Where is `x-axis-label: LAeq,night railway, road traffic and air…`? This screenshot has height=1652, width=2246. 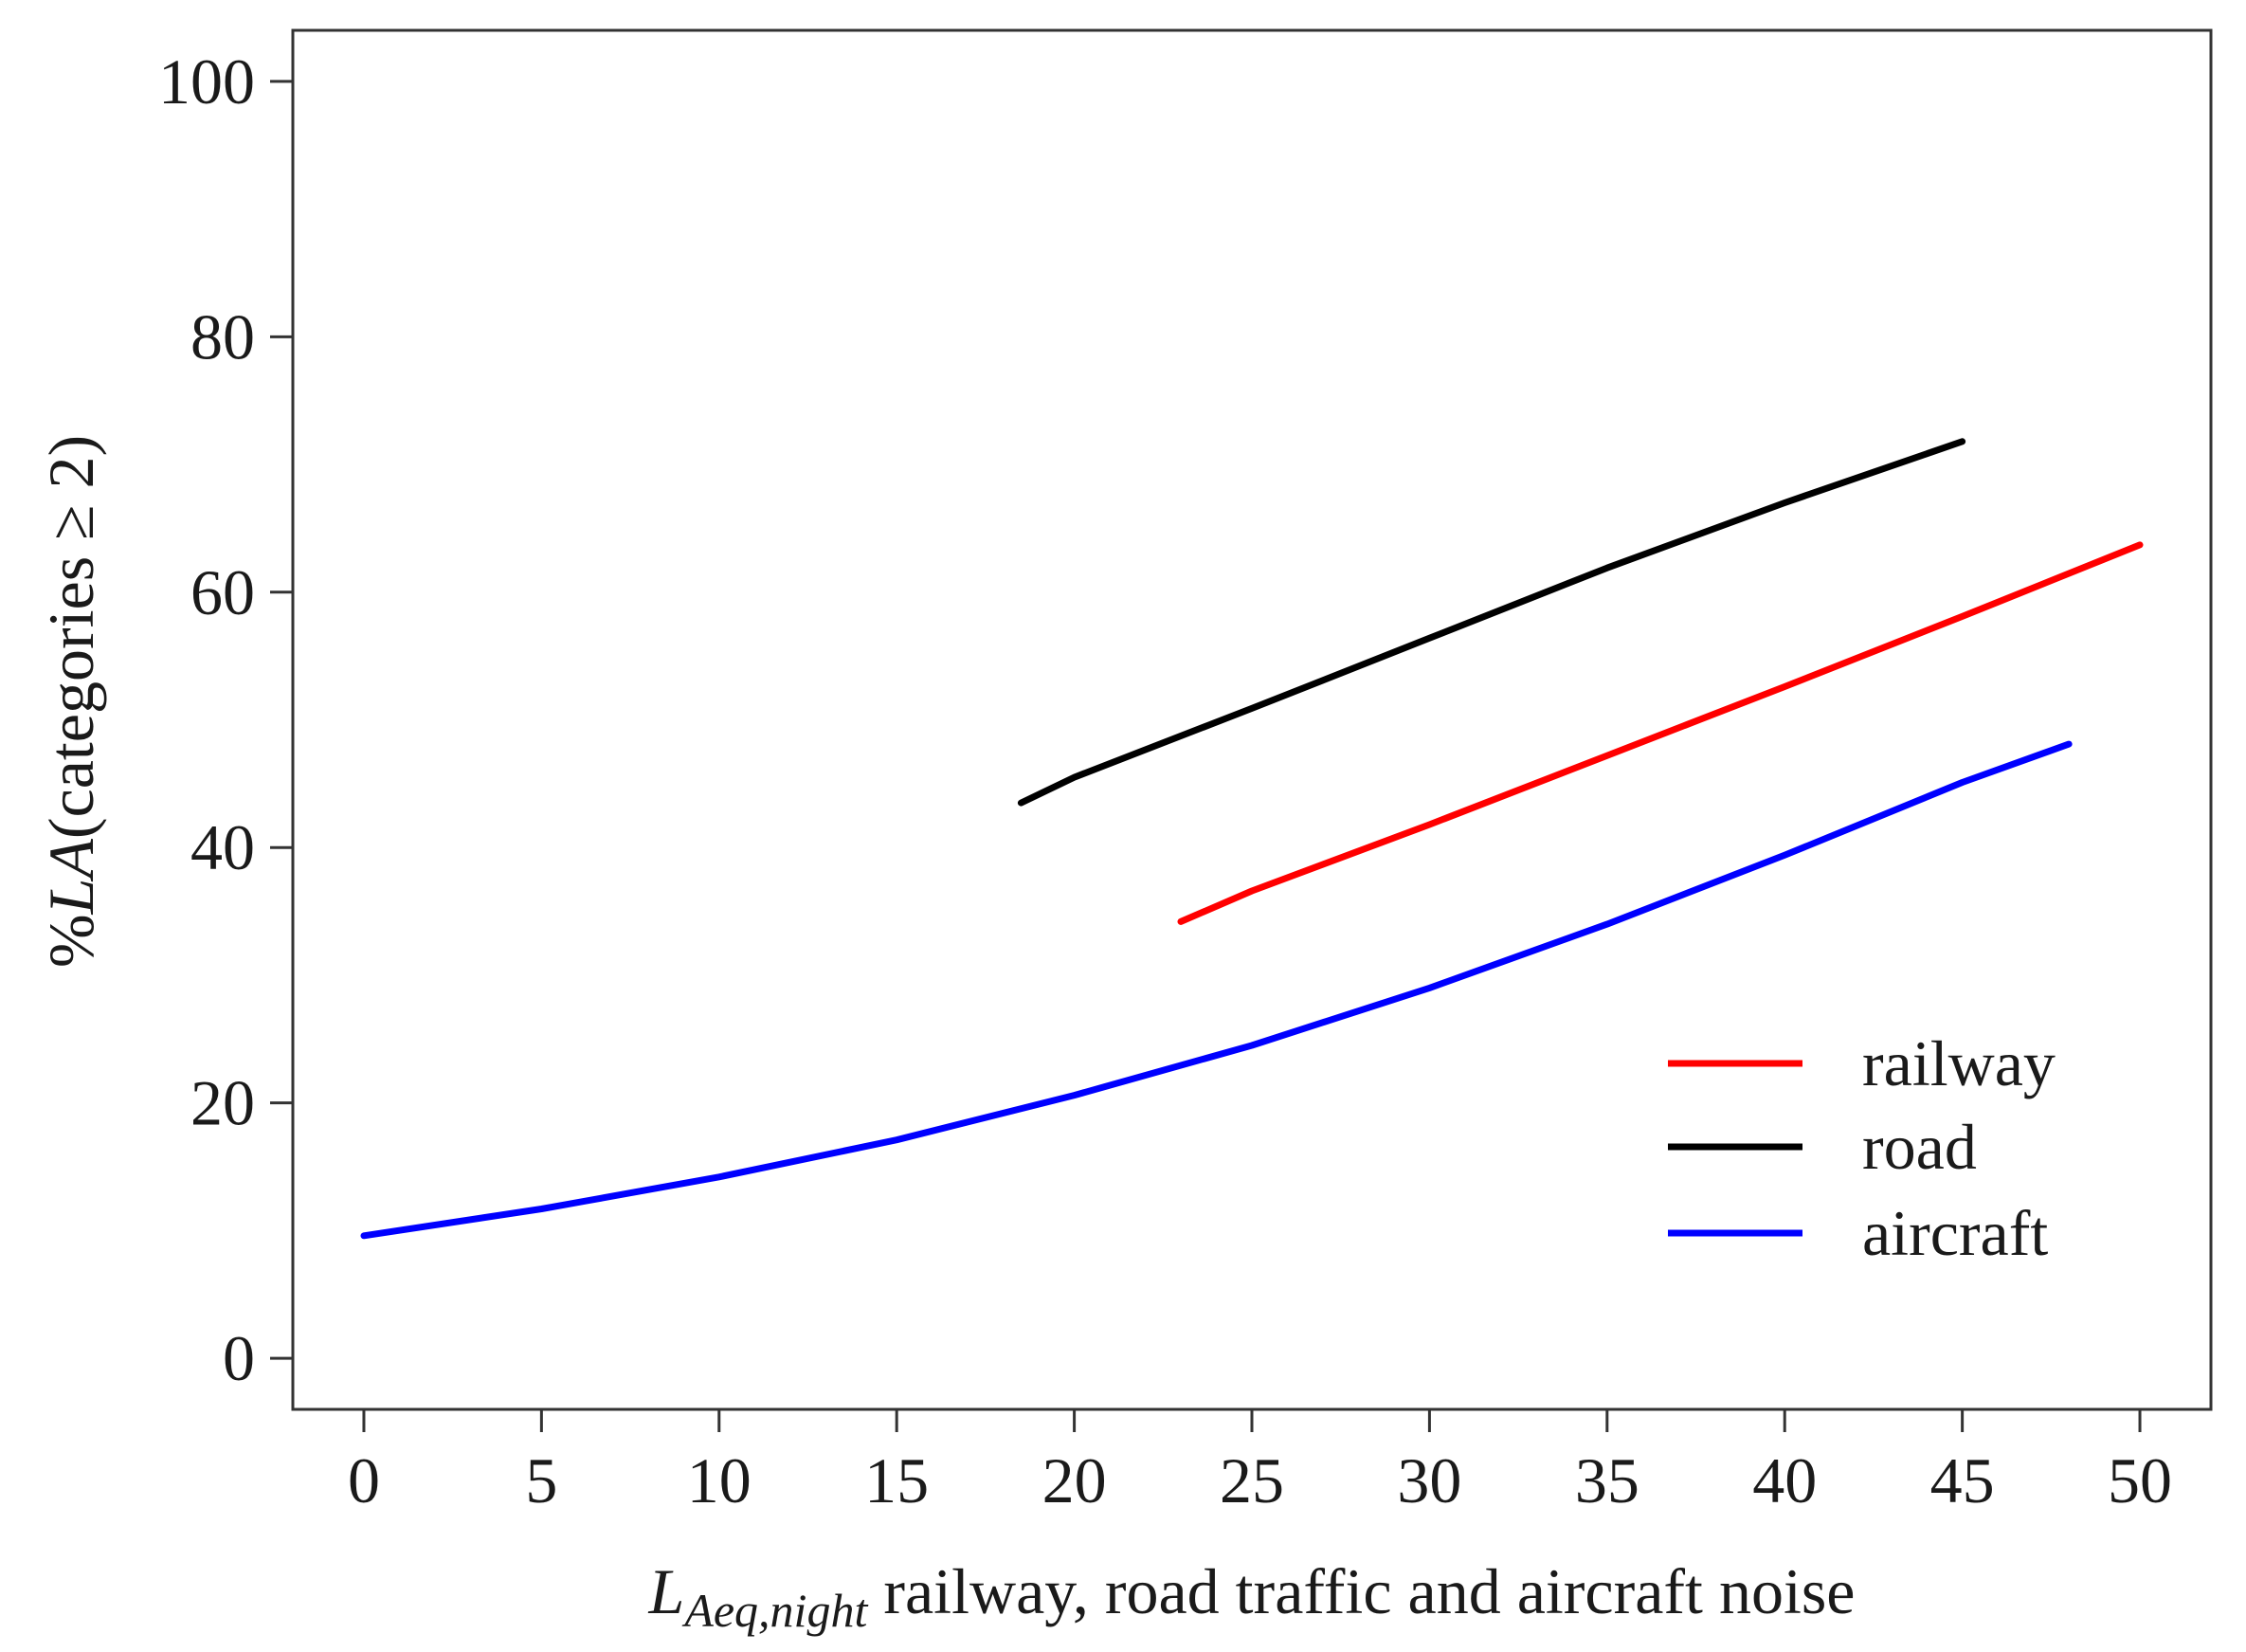
x-axis-label: LAeq,night railway, road traffic and air… is located at coordinates (1251, 1596).